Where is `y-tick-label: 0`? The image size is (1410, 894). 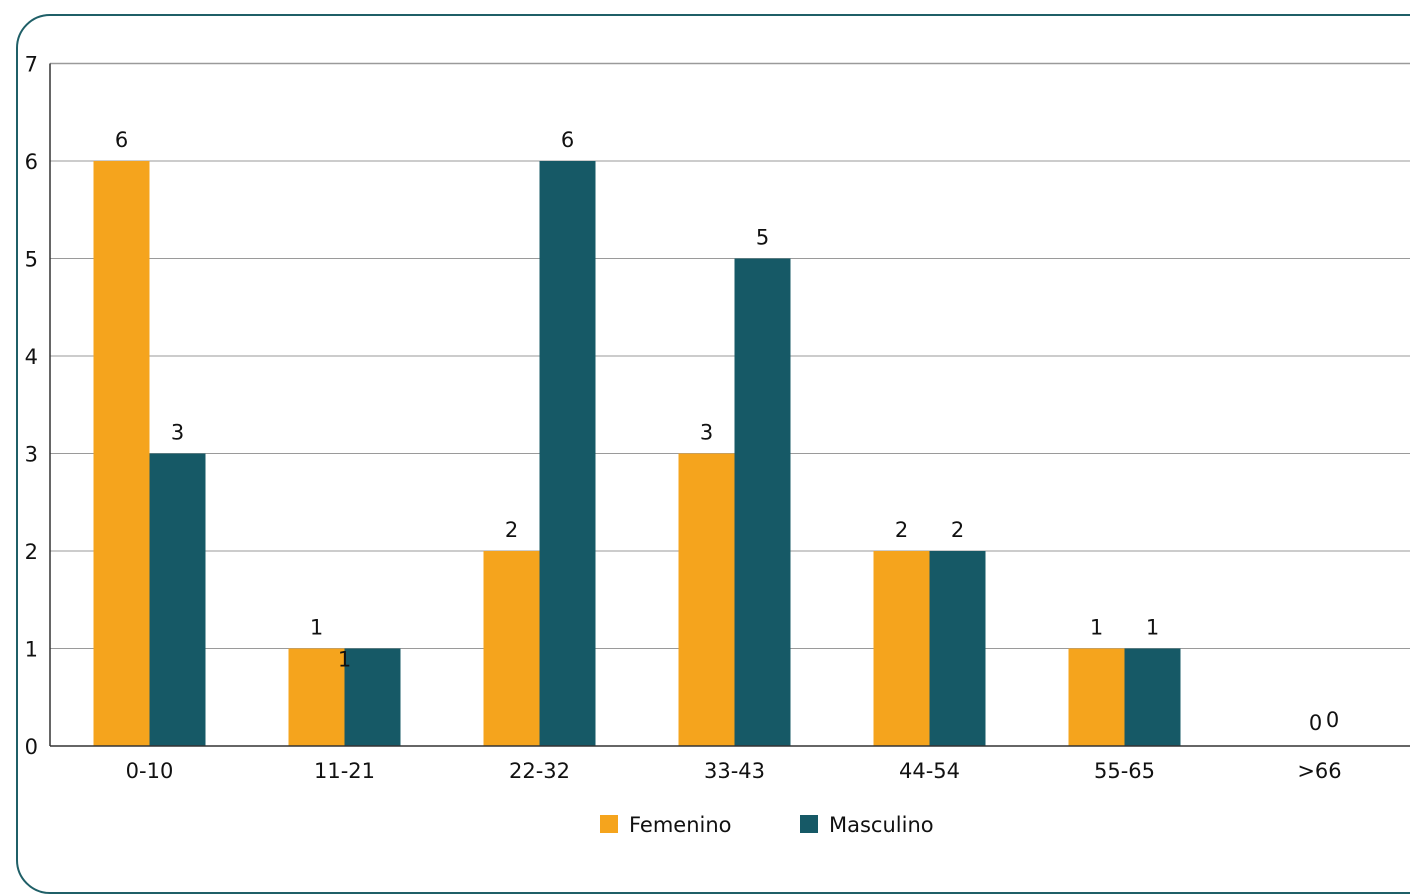 y-tick-label: 0 is located at coordinates (31, 747).